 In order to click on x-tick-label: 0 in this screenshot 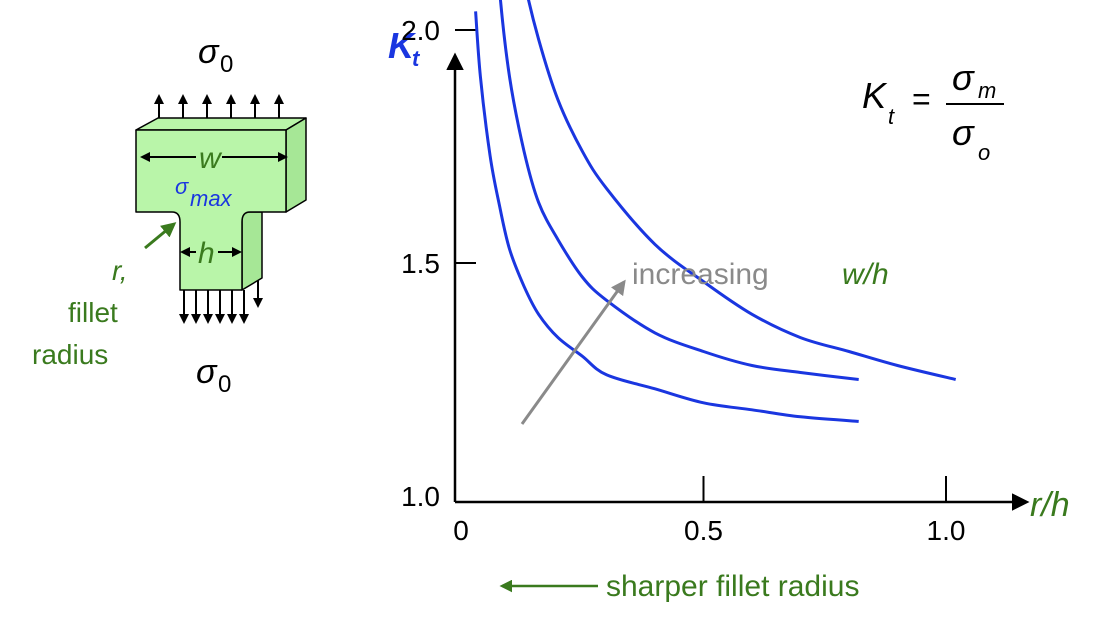, I will do `click(461, 530)`.